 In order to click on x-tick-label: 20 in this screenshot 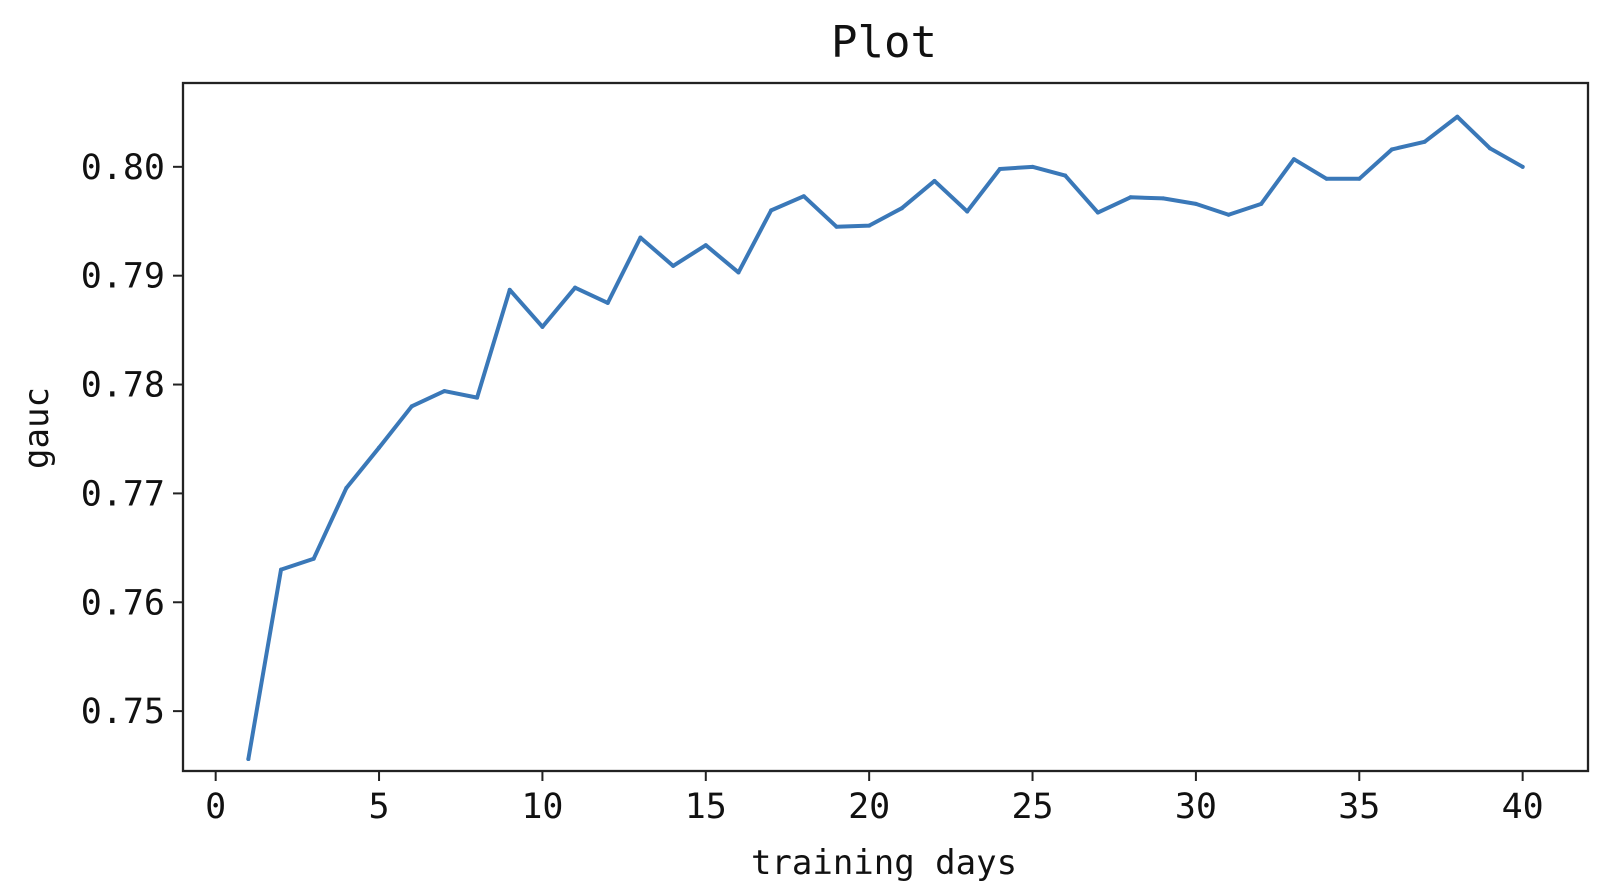, I will do `click(869, 807)`.